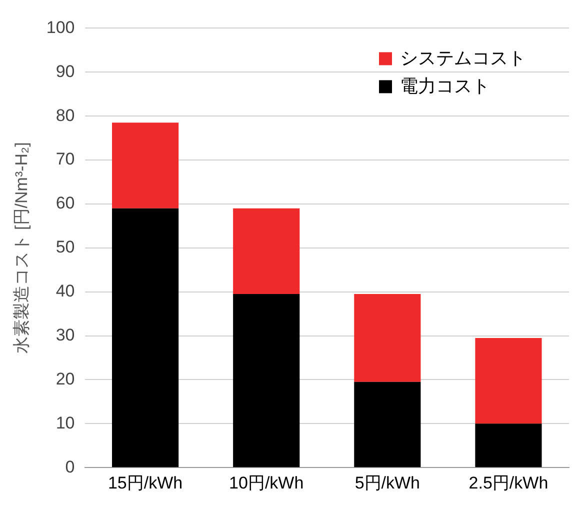  Describe the element at coordinates (70, 466) in the screenshot. I see `y-tick-label: 0` at that location.